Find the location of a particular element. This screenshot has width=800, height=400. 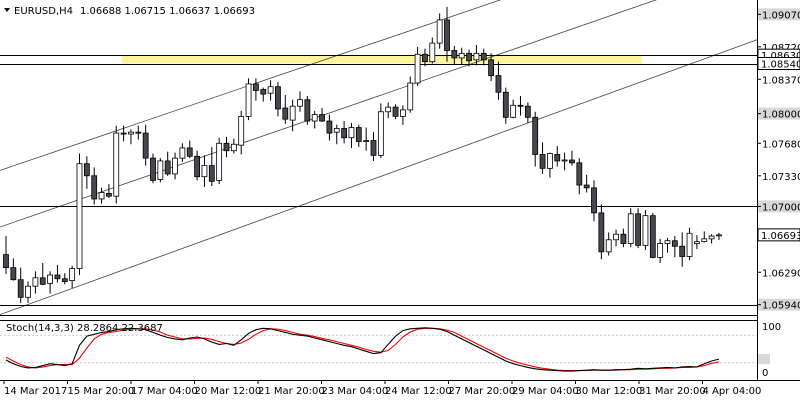

stochastic-indicator-panel: 100 0 is located at coordinates (390, 350).